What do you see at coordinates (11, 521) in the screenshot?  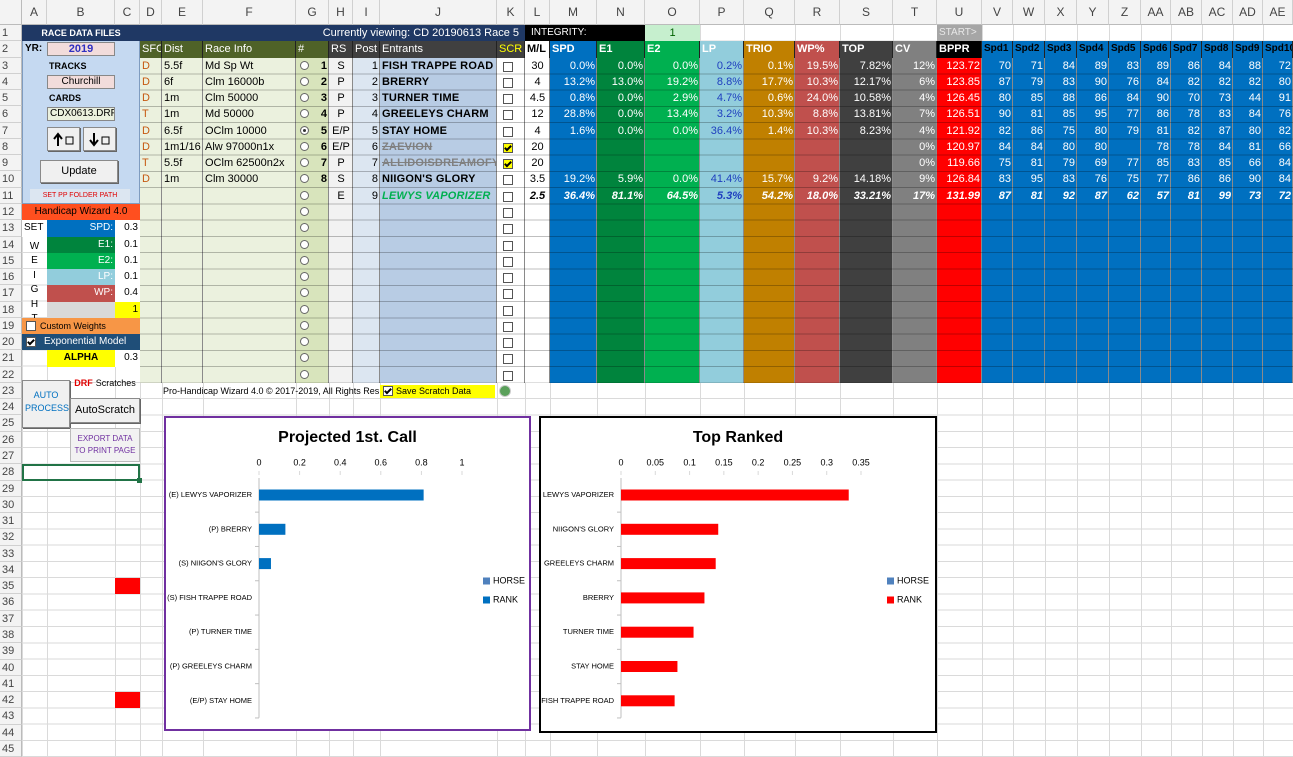 I see `row-header: 31` at bounding box center [11, 521].